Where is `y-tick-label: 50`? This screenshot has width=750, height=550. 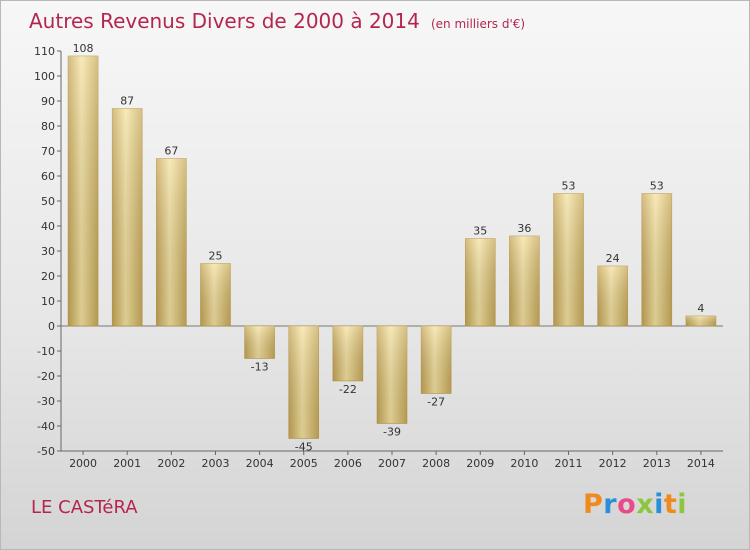 y-tick-label: 50 is located at coordinates (48, 201).